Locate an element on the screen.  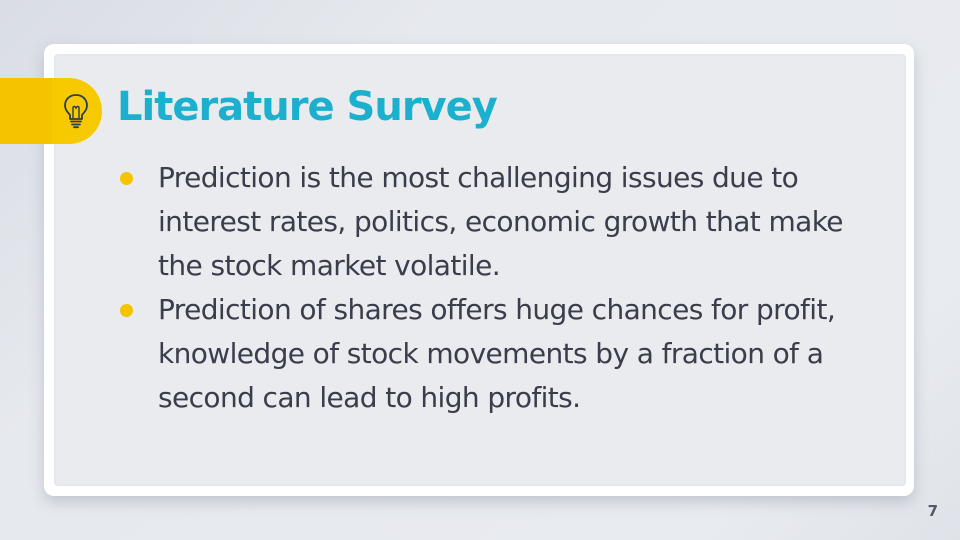
slide-title: Literature Survey is located at coordinates (307, 107).